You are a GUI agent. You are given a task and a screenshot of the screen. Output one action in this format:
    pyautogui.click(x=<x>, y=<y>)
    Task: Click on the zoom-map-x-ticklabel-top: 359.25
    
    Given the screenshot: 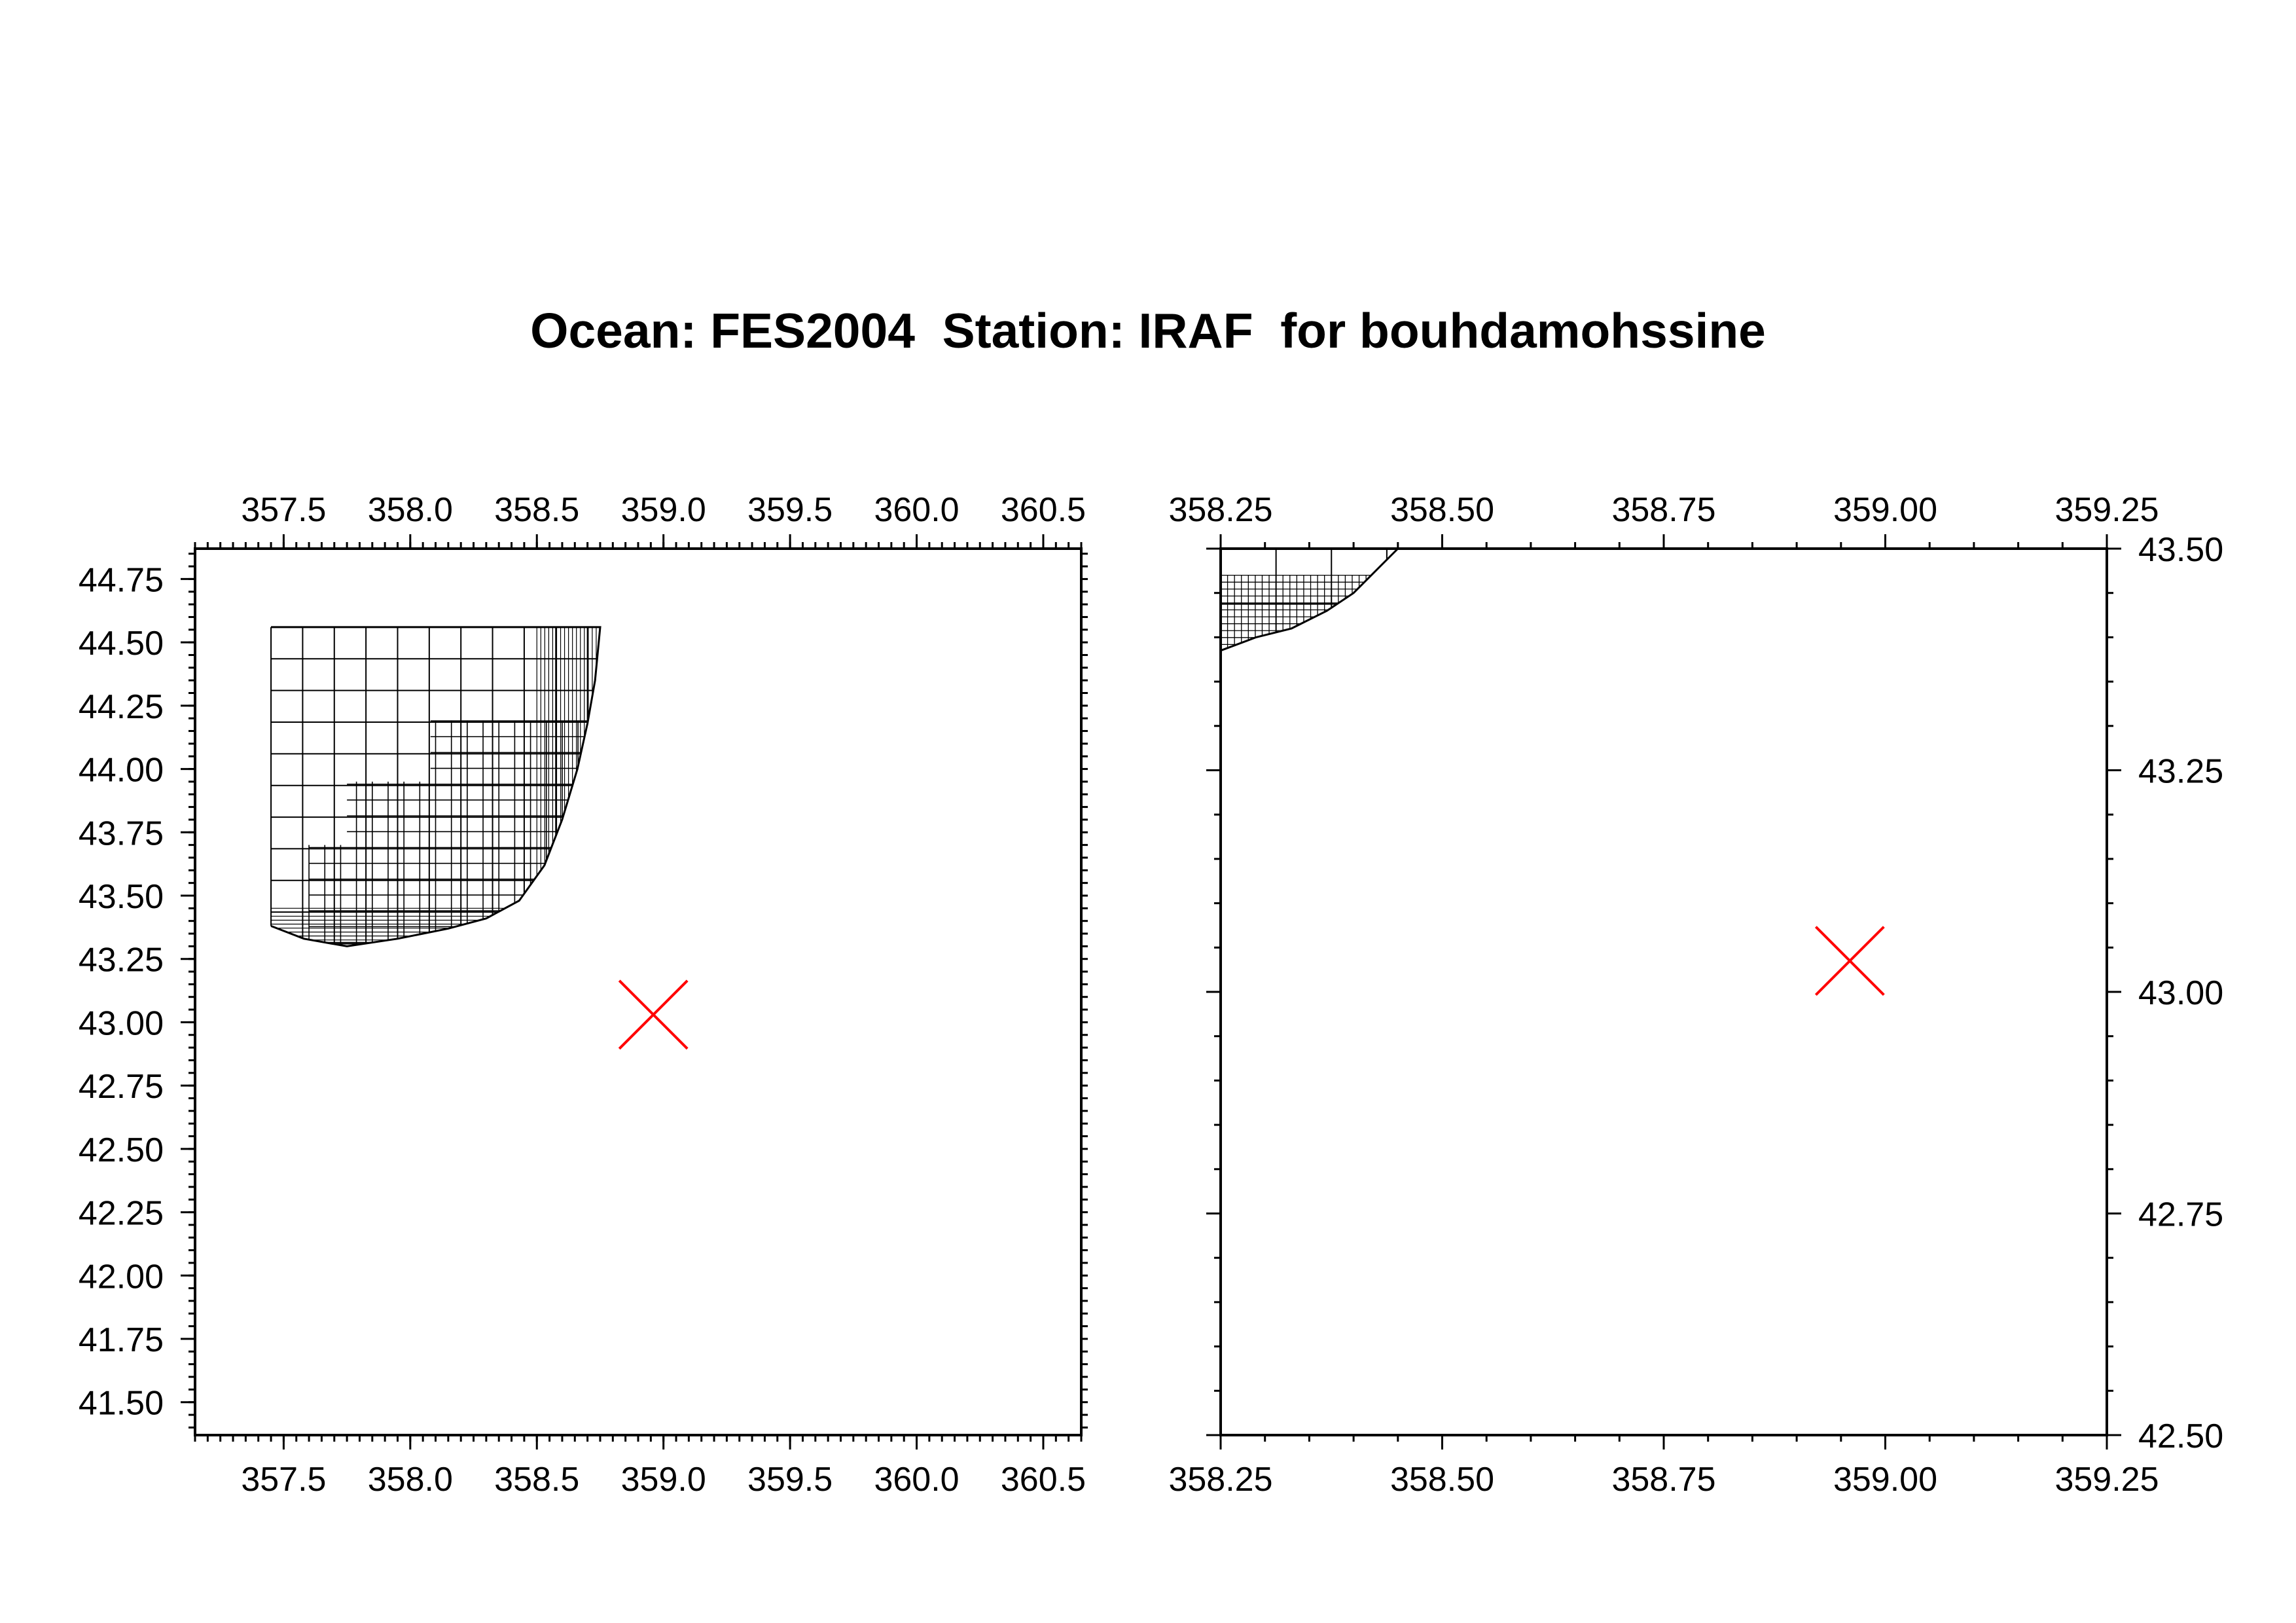 What is the action you would take?
    pyautogui.click(x=2106, y=510)
    